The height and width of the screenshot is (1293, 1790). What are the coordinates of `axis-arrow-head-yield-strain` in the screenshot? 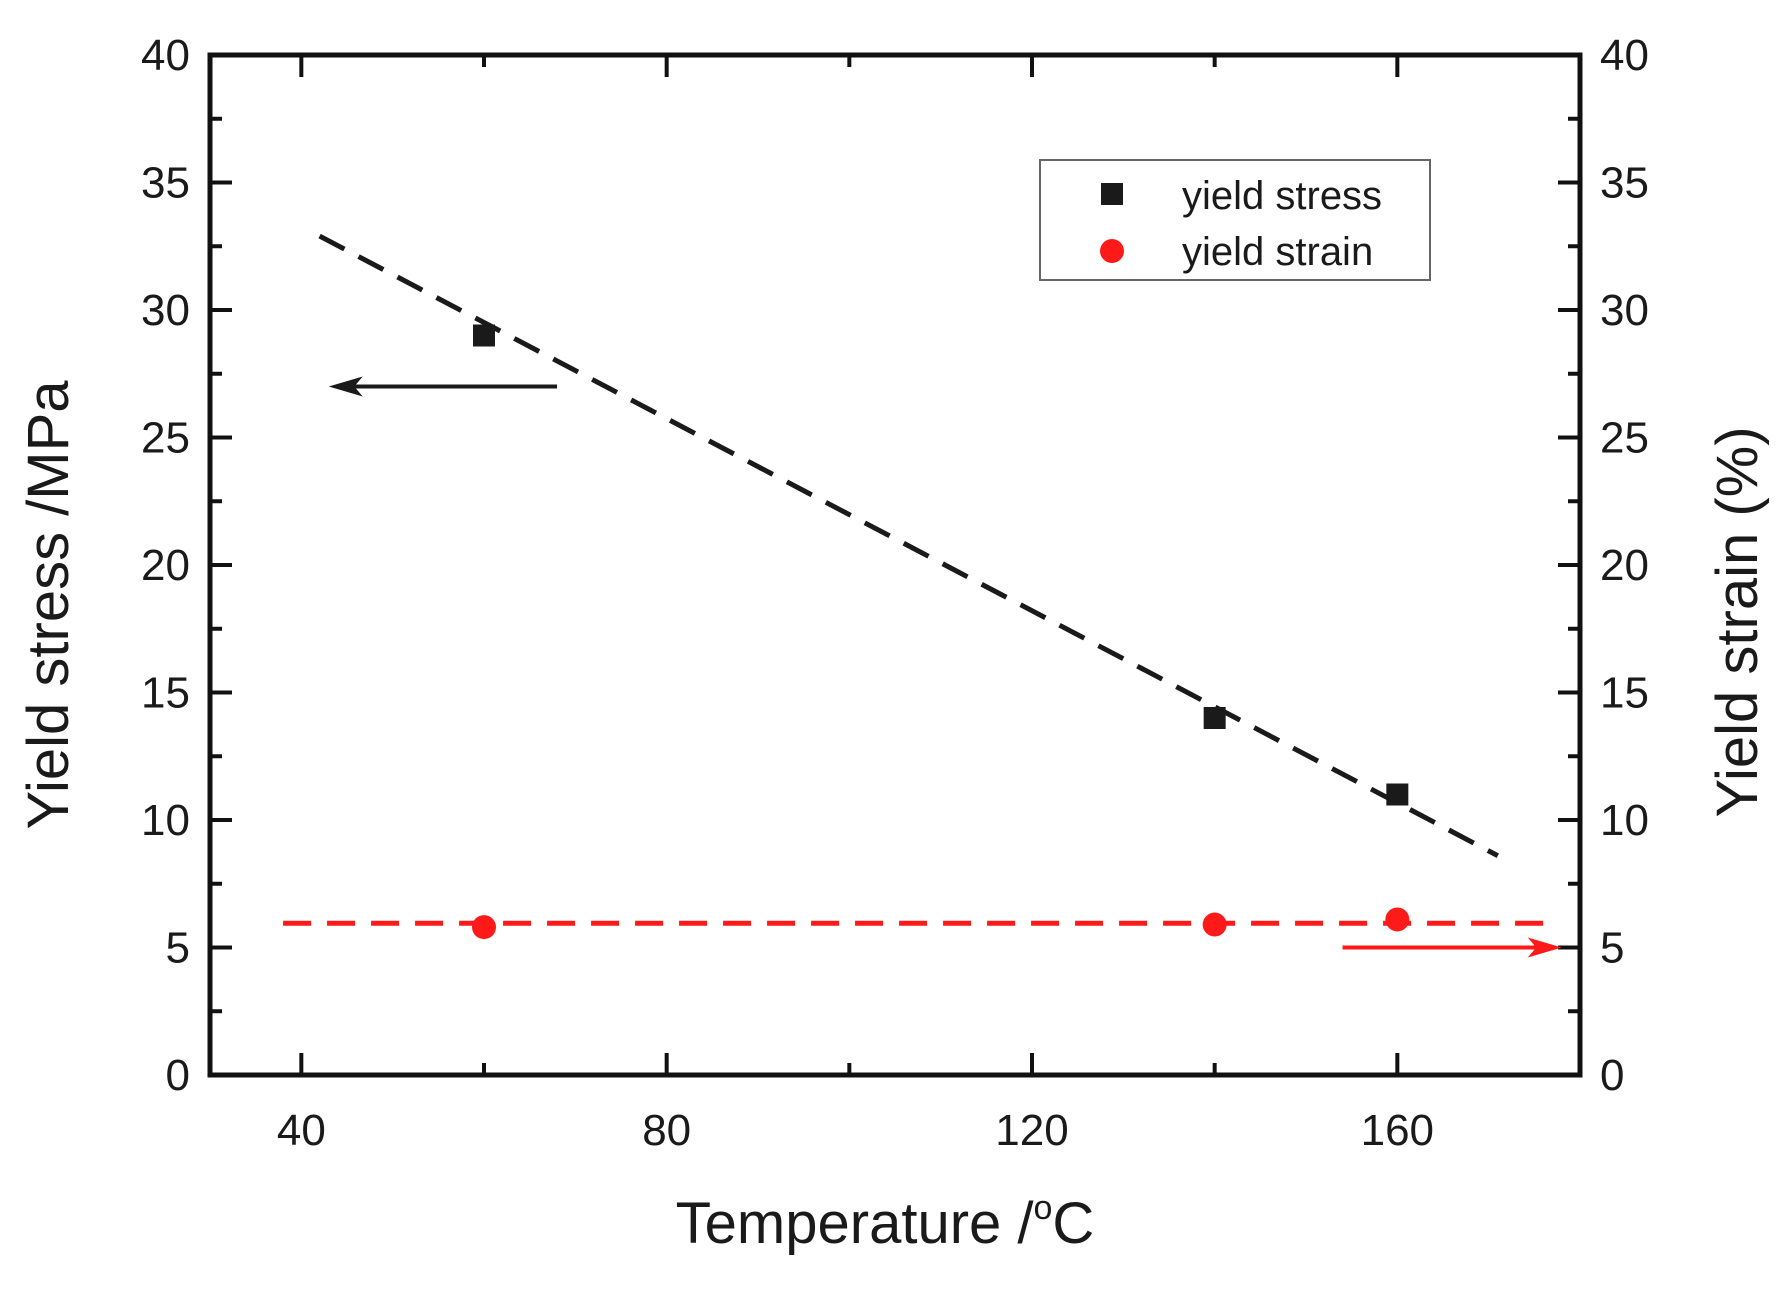 It's located at (1544, 947).